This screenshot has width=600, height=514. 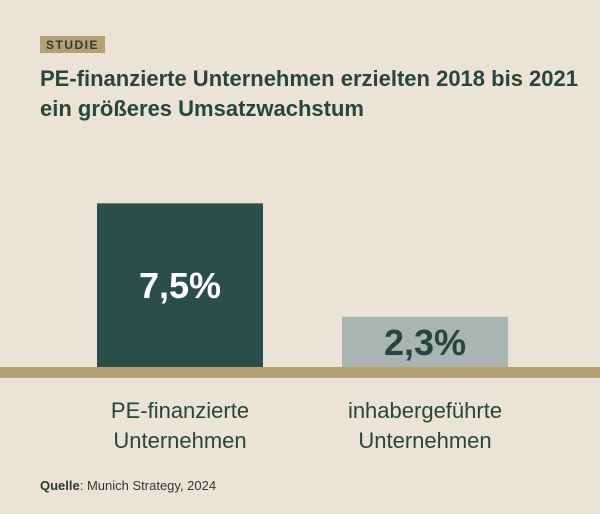 I want to click on source-label: Quelle, so click(x=60, y=485).